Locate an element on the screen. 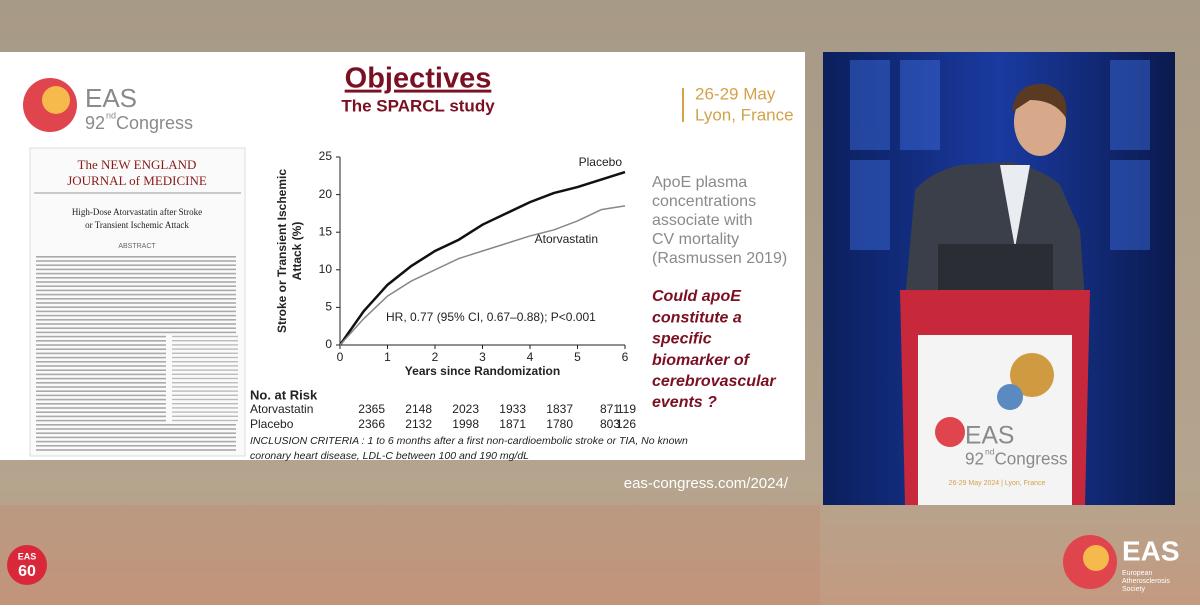 This screenshot has width=1200, height=610. x-tick-label: 5 is located at coordinates (577, 357).